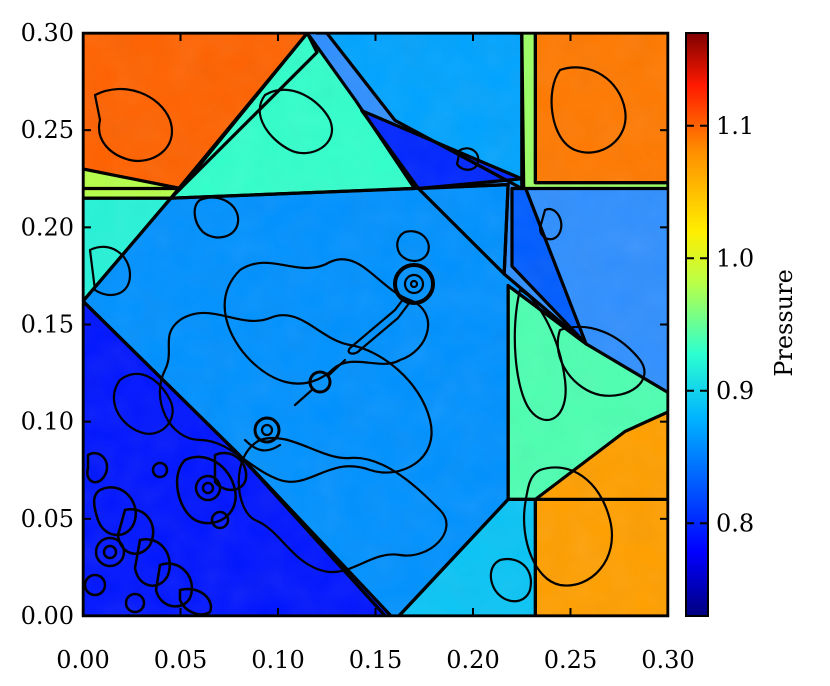 The height and width of the screenshot is (686, 830). Describe the element at coordinates (735, 523) in the screenshot. I see `colorbar-tick-label: 0.8` at that location.